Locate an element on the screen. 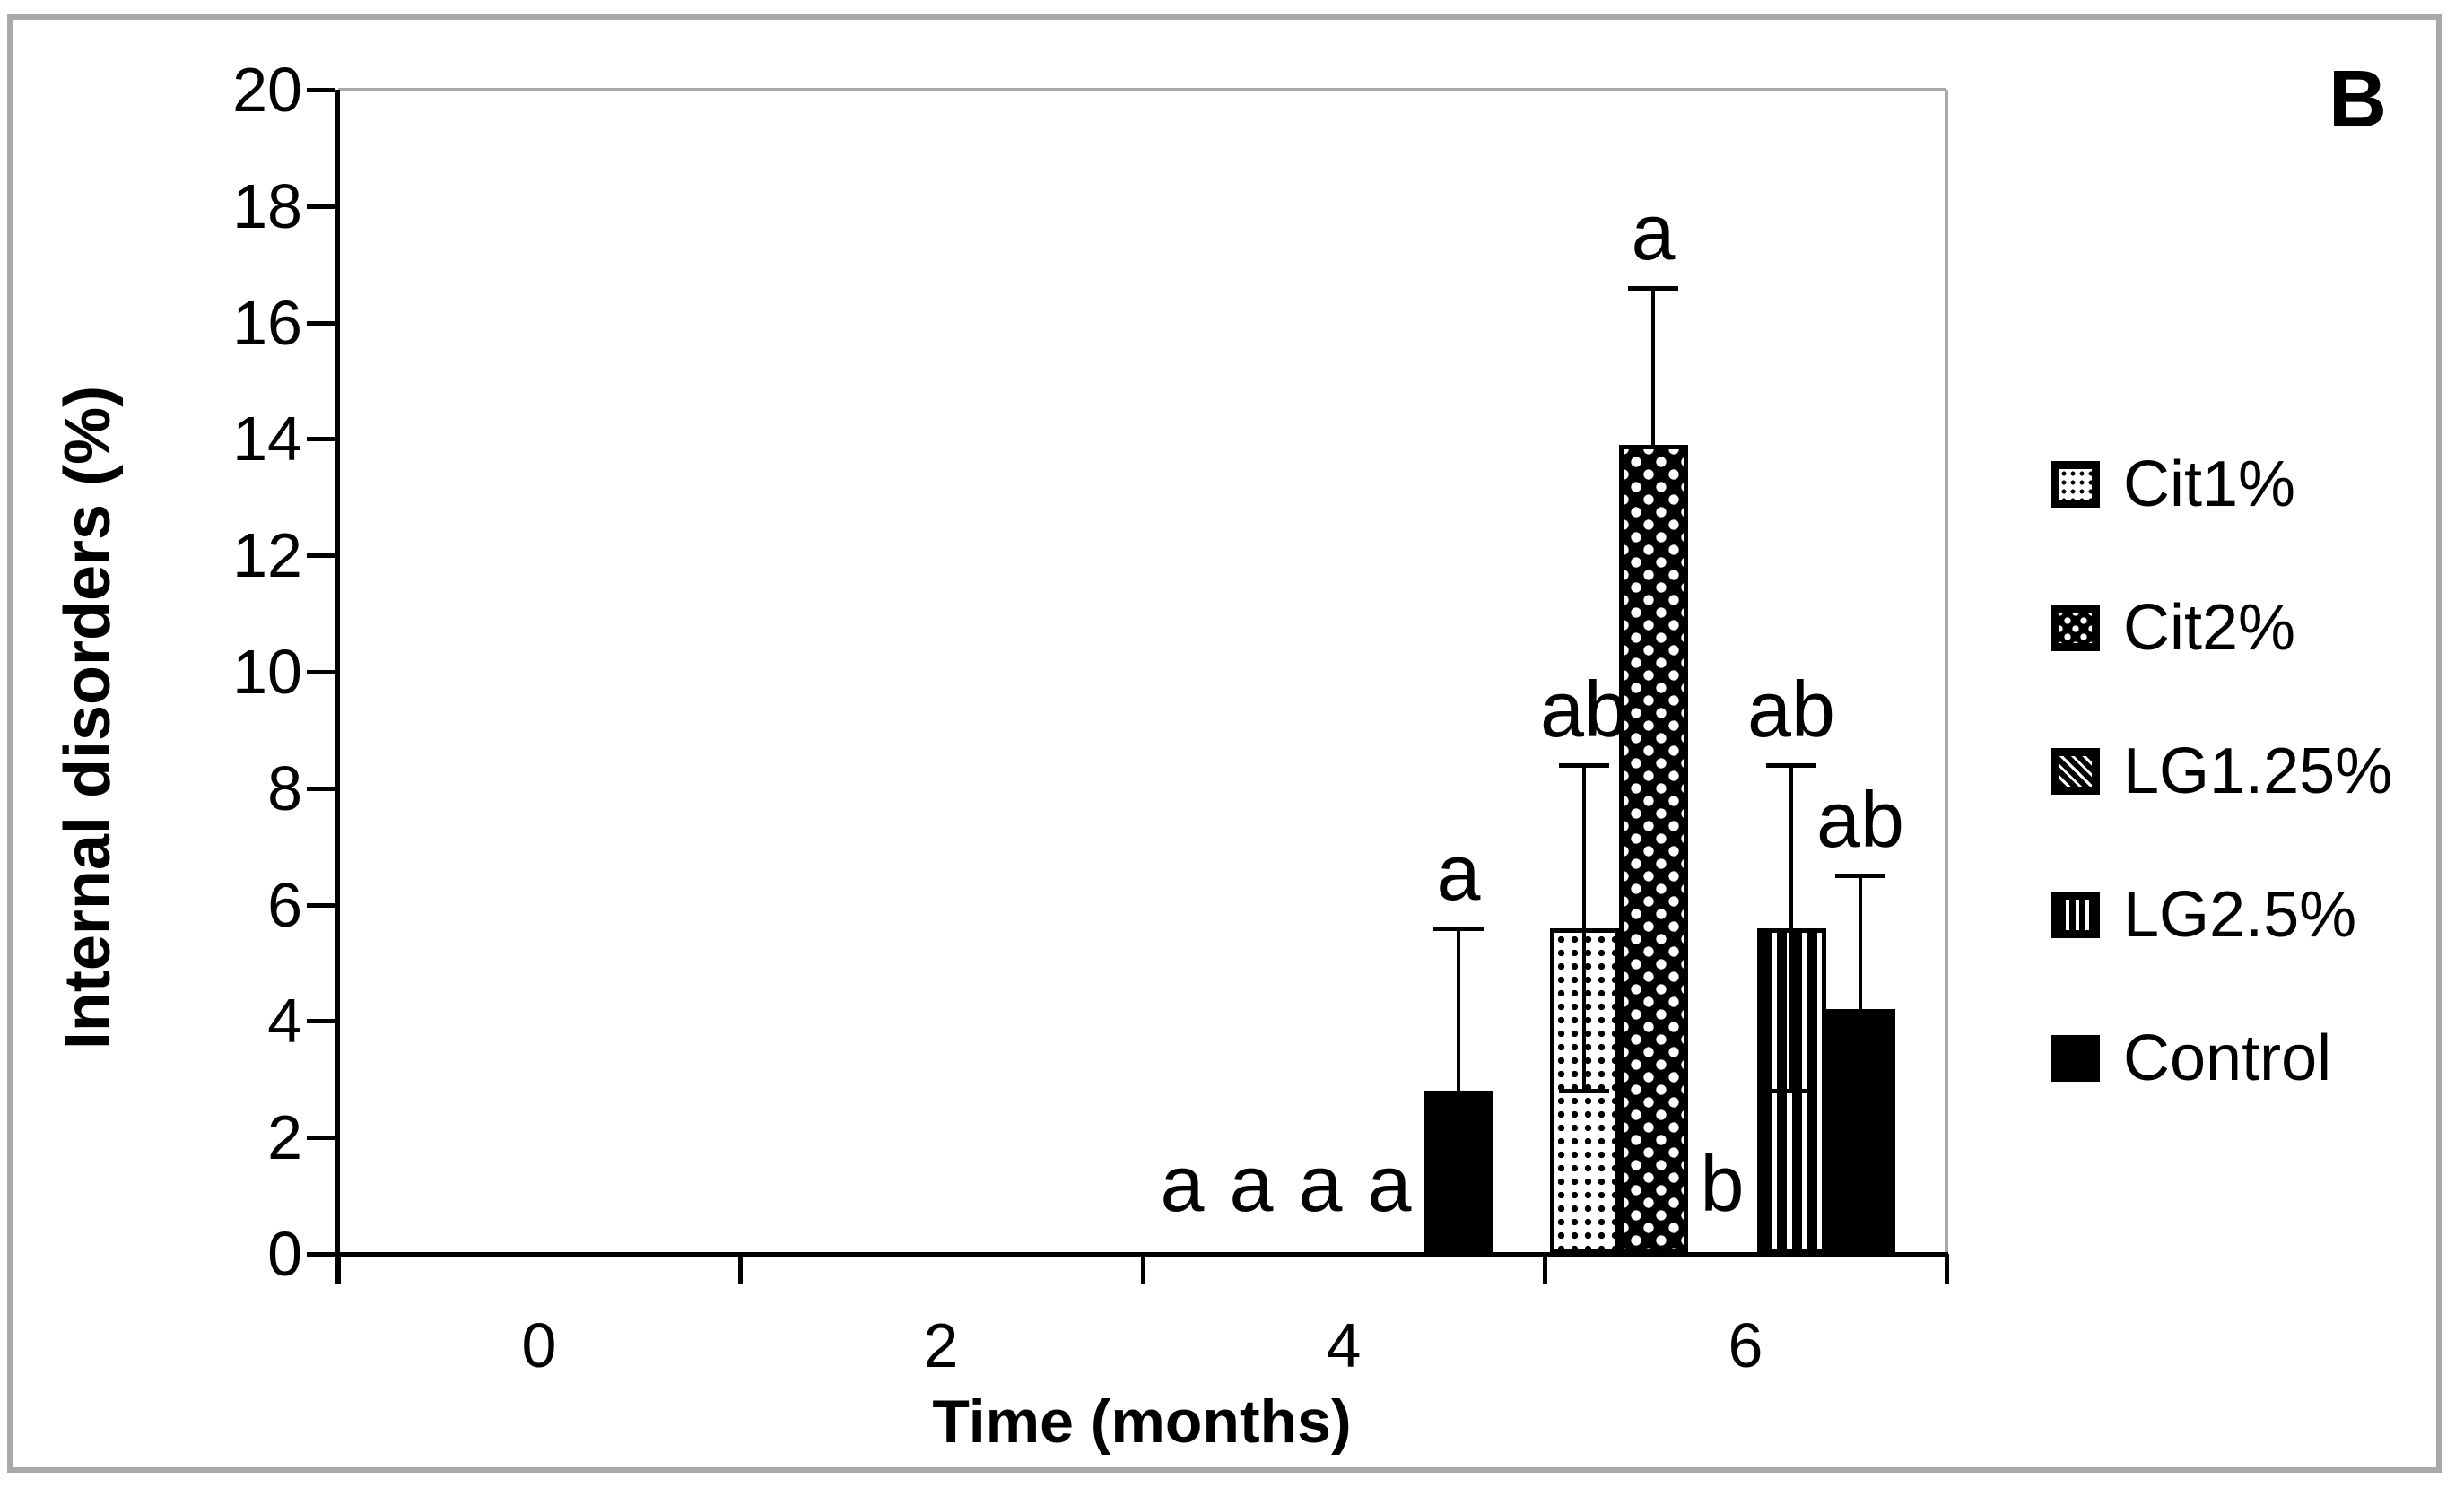 This screenshot has width=2464, height=1488. y-tick-label: 10 is located at coordinates (267, 672).